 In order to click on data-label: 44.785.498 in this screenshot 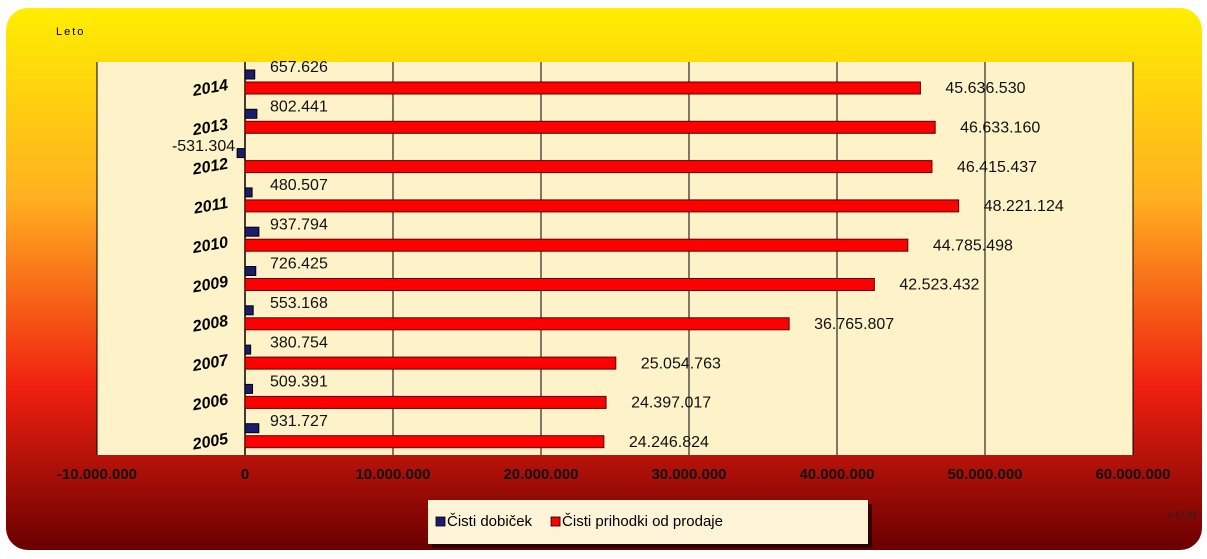, I will do `click(973, 245)`.